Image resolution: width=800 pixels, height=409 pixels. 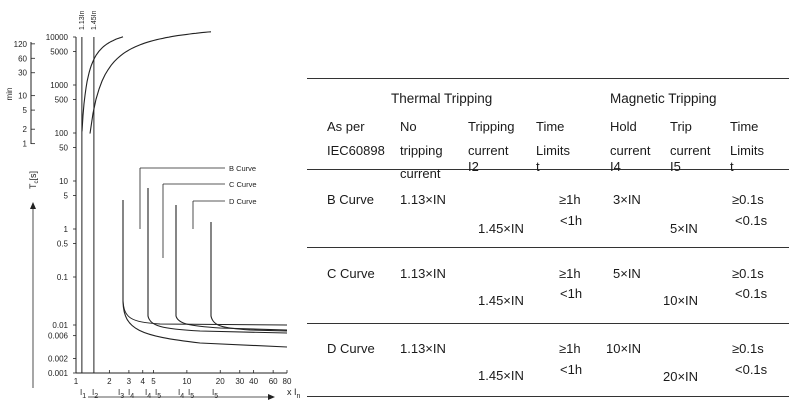 What do you see at coordinates (548, 323) in the screenshot?
I see `table-rule-row2` at bounding box center [548, 323].